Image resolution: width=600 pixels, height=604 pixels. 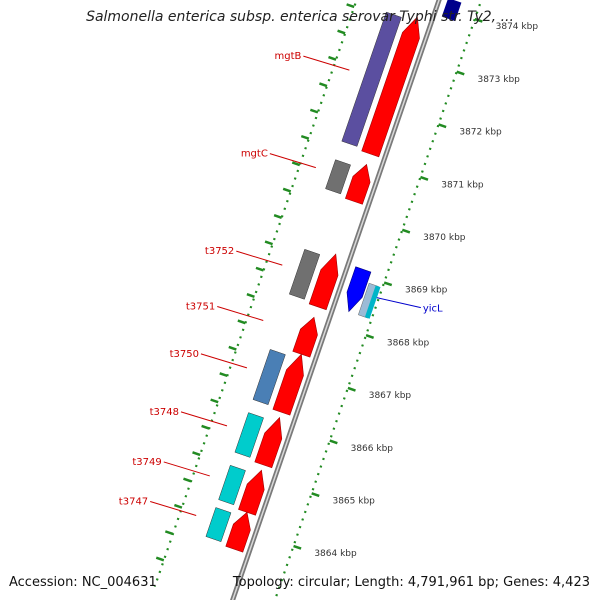 What do you see at coordinates (372, 449) in the screenshot?
I see `scale-tick-label: 3866 kbp` at bounding box center [372, 449].